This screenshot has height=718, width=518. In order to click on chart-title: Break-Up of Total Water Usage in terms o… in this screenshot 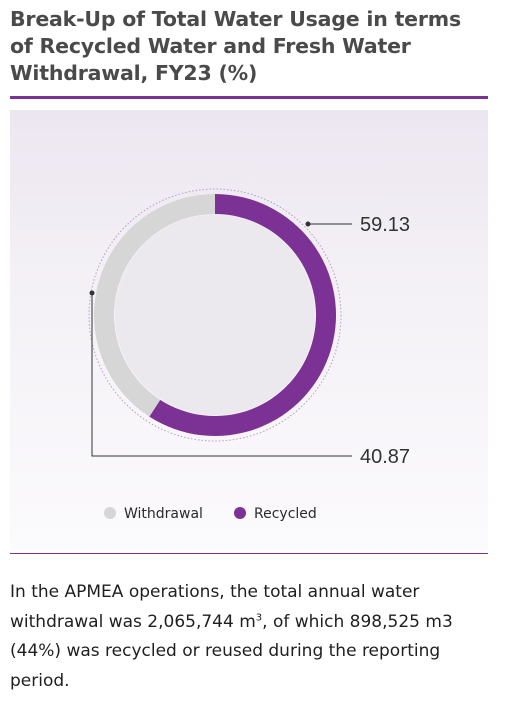, I will do `click(235, 46)`.